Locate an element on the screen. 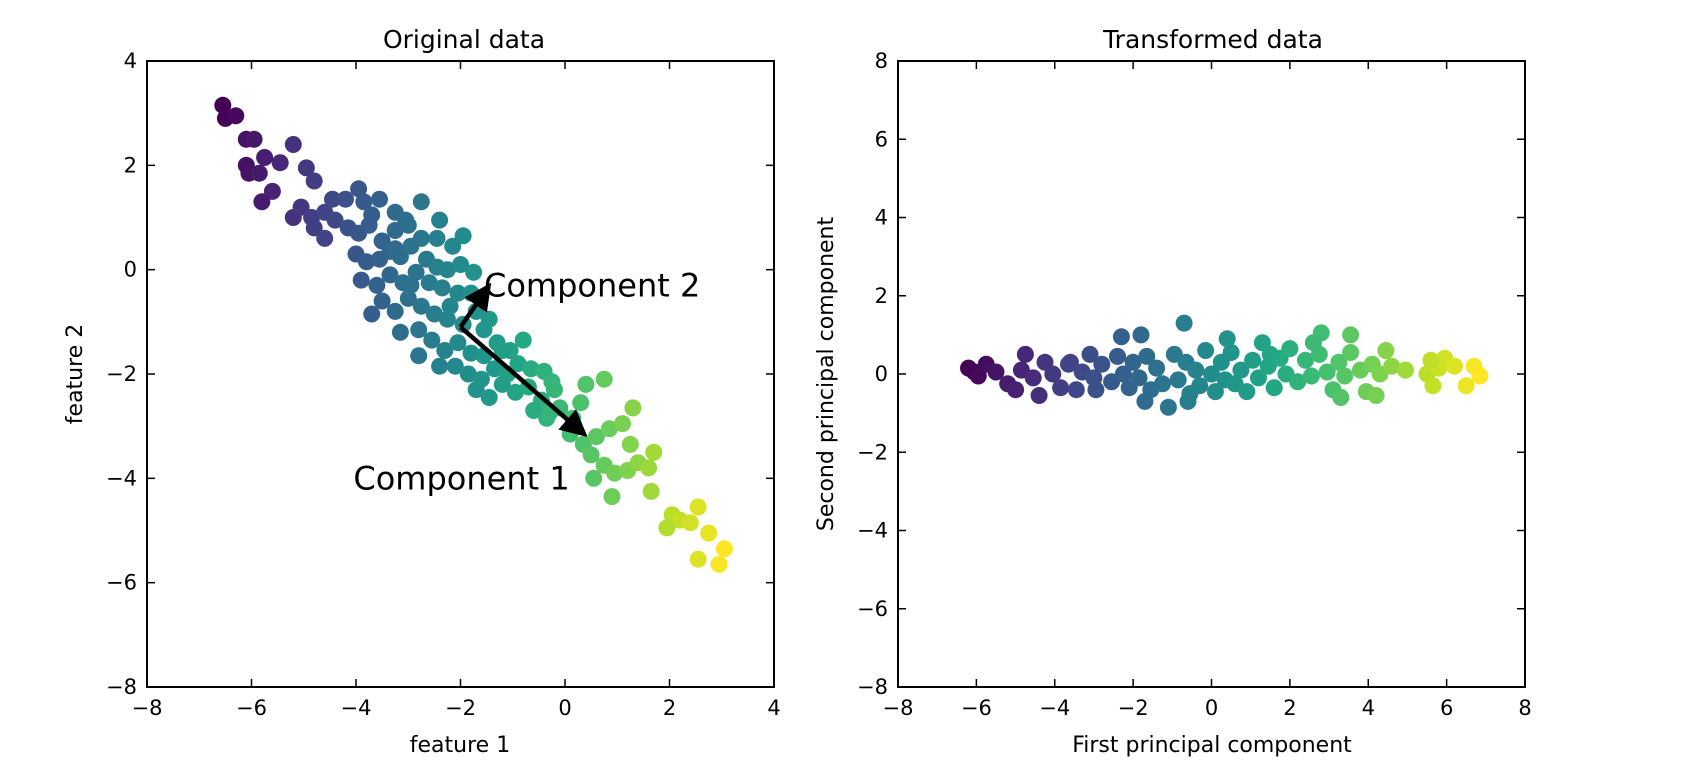  x-tick-label: 0 is located at coordinates (1211, 708).